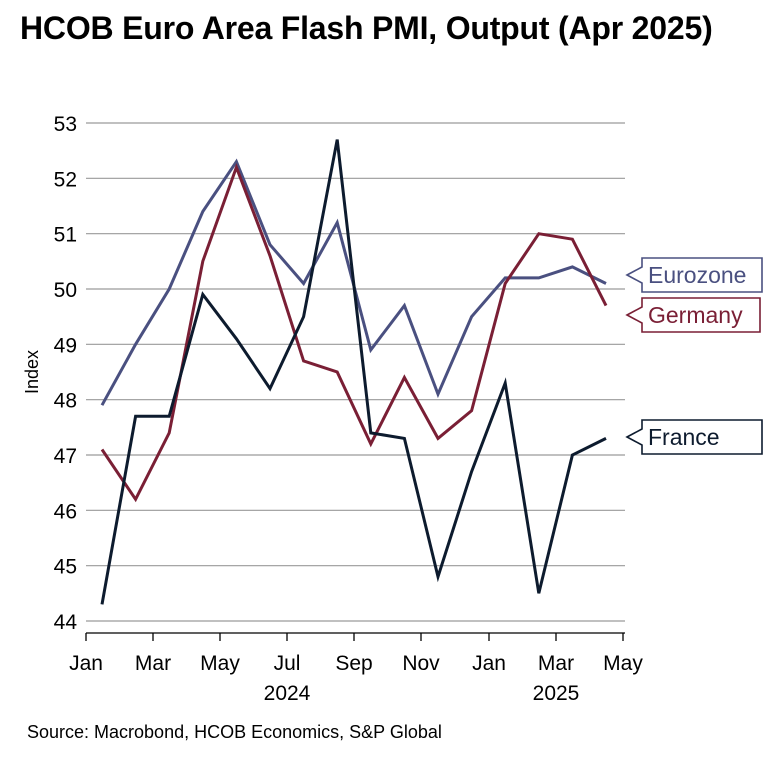  I want to click on y-tick-label: 52, so click(65, 179).